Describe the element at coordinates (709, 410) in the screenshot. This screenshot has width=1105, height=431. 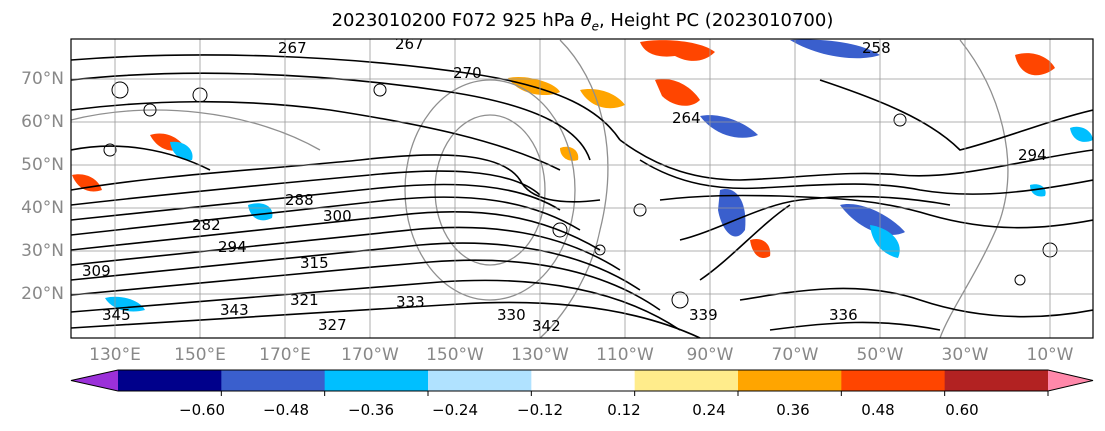
I see `colorbar-tick-label: 0.24` at that location.